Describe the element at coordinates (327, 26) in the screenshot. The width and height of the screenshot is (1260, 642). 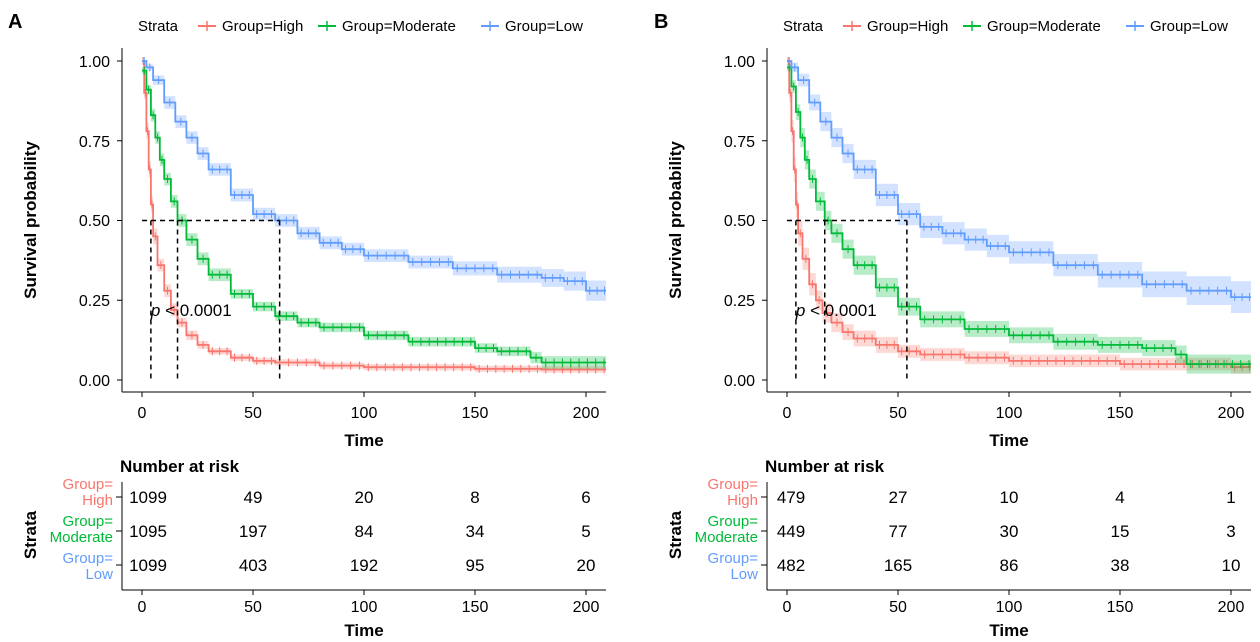
I see `legend-key-moderate-a` at that location.